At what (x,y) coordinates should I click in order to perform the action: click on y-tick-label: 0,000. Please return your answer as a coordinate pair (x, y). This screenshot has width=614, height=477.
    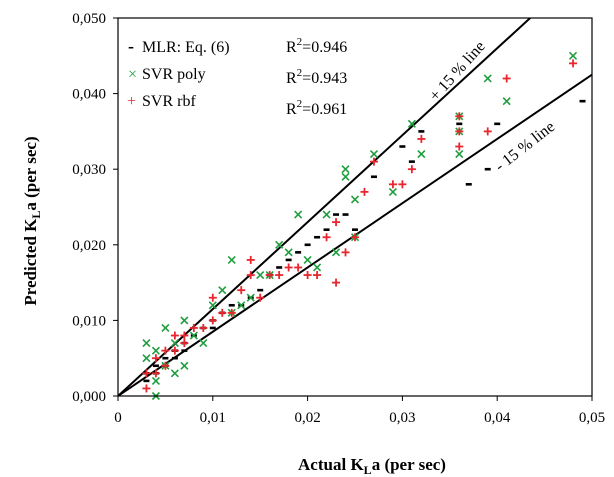
    Looking at the image, I should click on (89, 397).